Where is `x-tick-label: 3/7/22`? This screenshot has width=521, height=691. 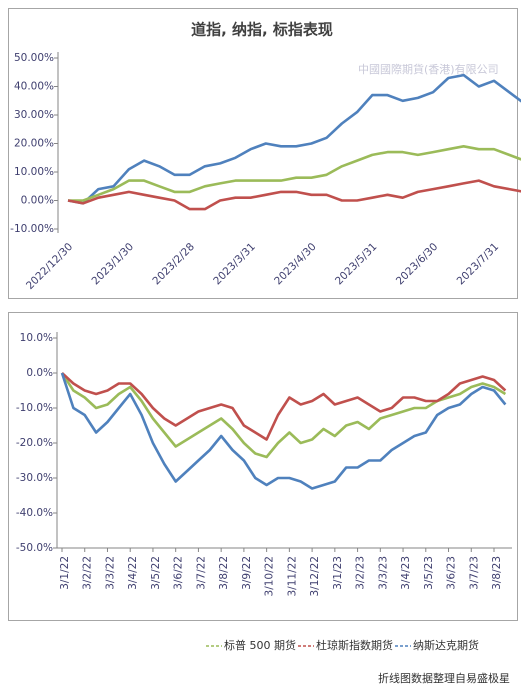
x-tick-label: 3/7/22 is located at coordinates (201, 573).